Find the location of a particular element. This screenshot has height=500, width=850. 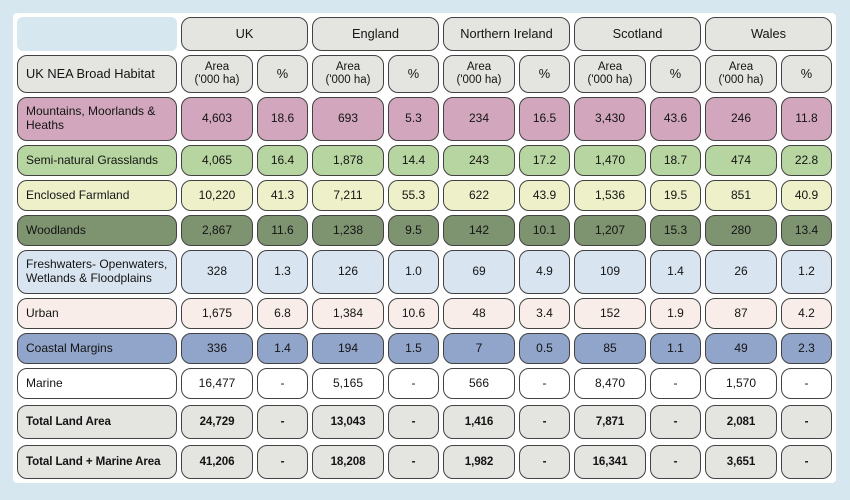

cell-england-pct: 14.4 is located at coordinates (413, 160).